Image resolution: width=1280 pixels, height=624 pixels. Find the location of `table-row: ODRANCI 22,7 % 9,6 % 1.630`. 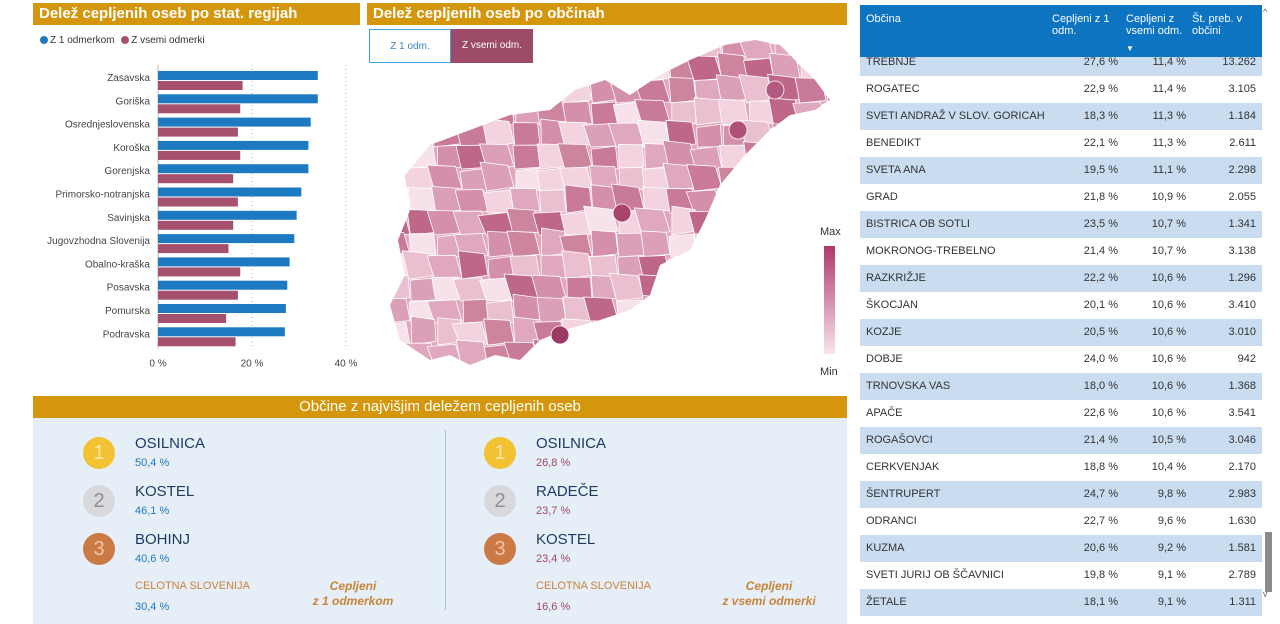

table-row: ODRANCI 22,7 % 9,6 % 1.630 is located at coordinates (1061, 521).